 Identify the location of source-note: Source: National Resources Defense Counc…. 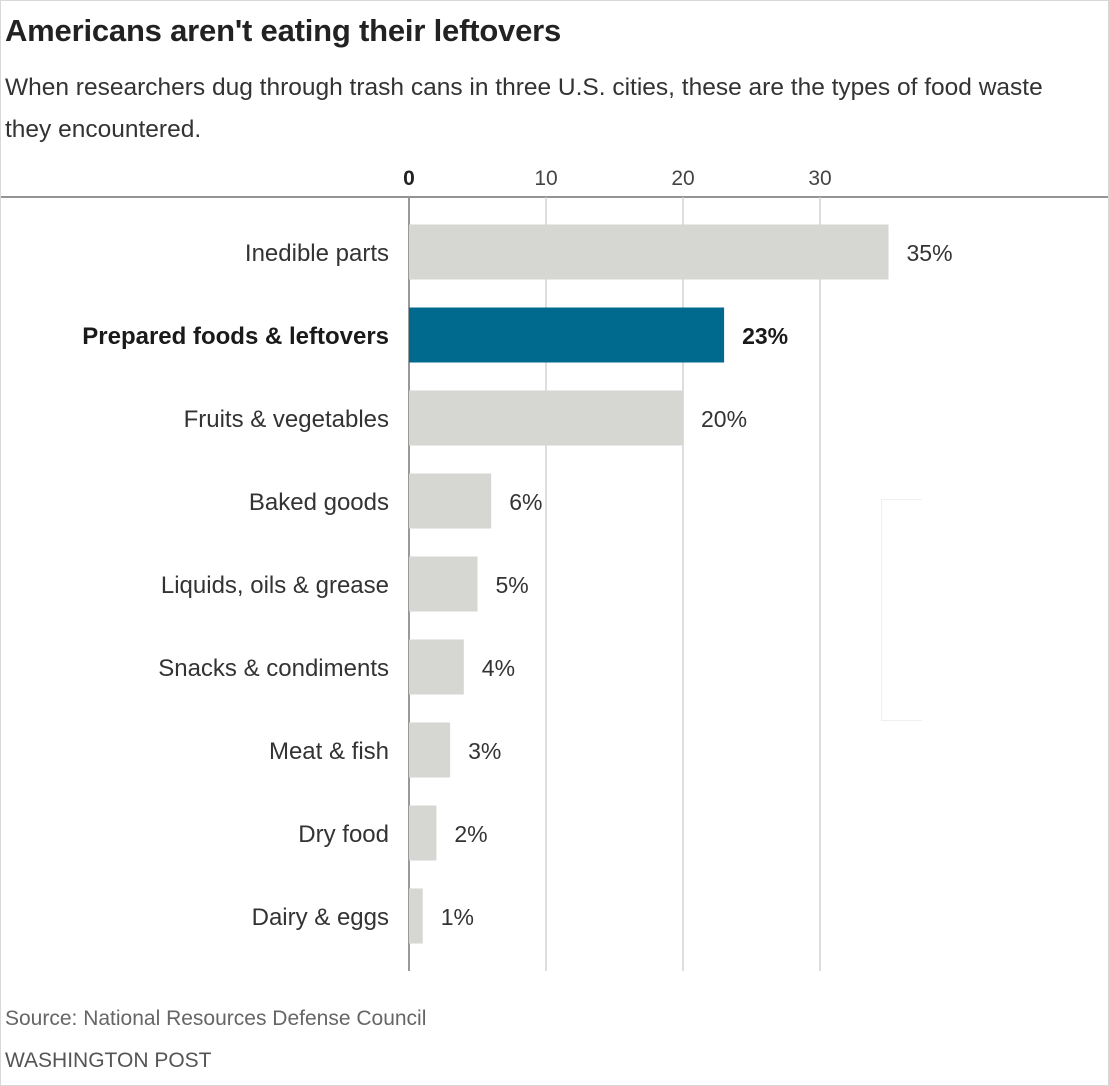
(216, 1018).